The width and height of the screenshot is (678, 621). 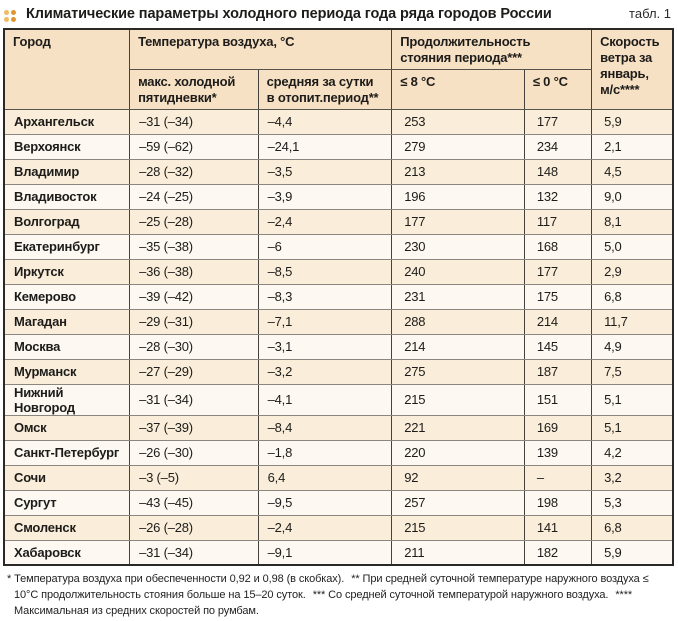 I want to click on cell-duration-le0: 151, so click(x=558, y=399).